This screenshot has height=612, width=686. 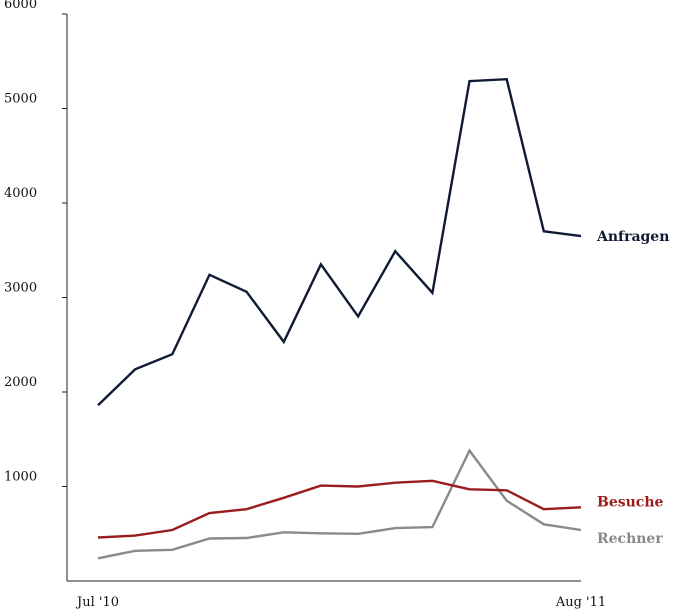 What do you see at coordinates (20, 6) in the screenshot?
I see `y-tick-label: 6000` at bounding box center [20, 6].